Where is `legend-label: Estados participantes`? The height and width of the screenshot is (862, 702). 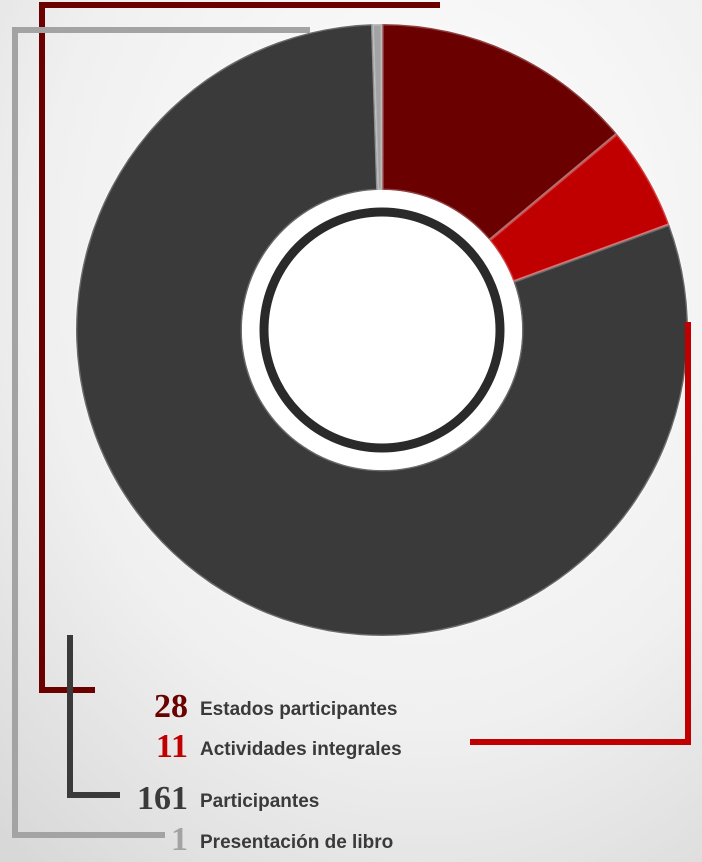
legend-label: Estados participantes is located at coordinates (298, 709).